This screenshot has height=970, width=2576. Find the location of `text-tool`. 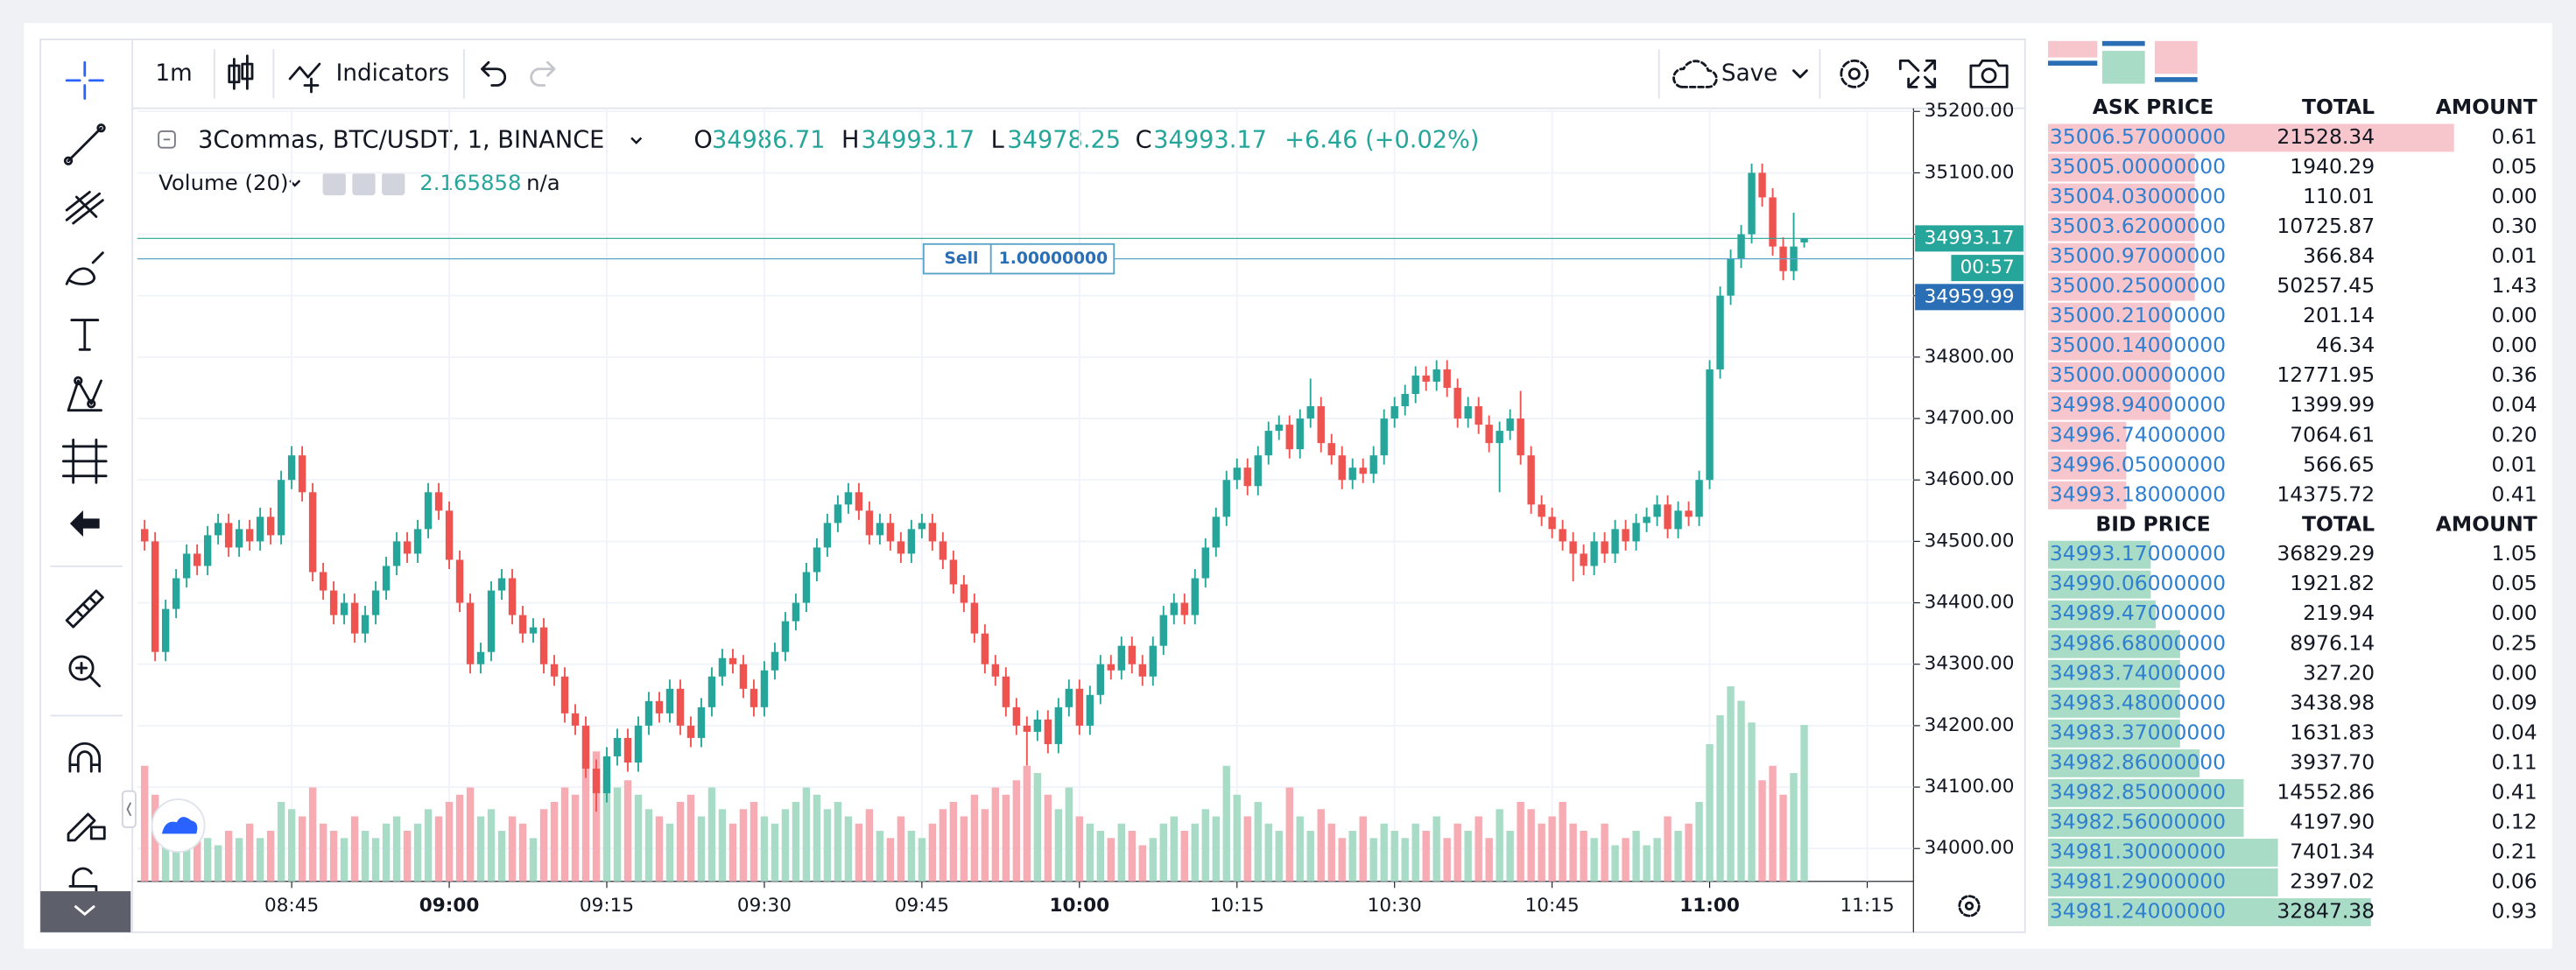

text-tool is located at coordinates (85, 335).